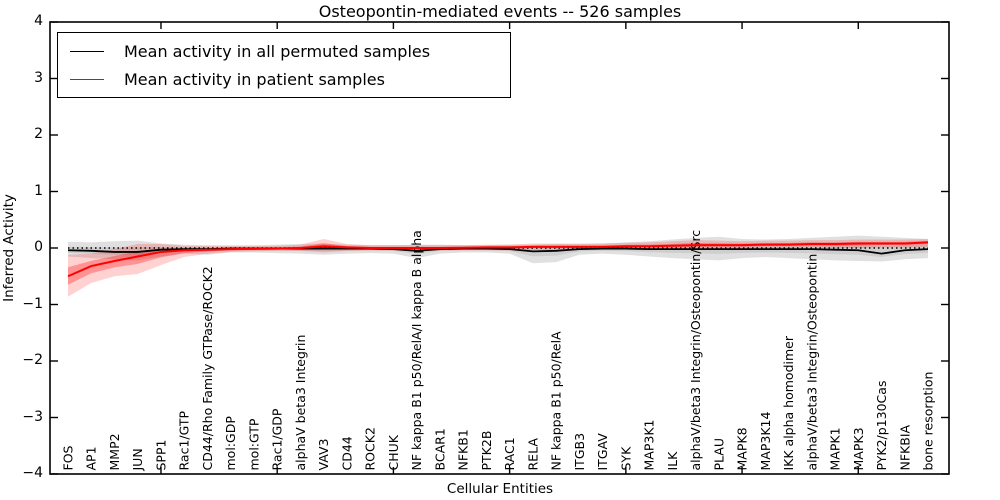 This screenshot has height=500, width=1000. What do you see at coordinates (32, 416) in the screenshot?
I see `y-tick-label: −3` at bounding box center [32, 416].